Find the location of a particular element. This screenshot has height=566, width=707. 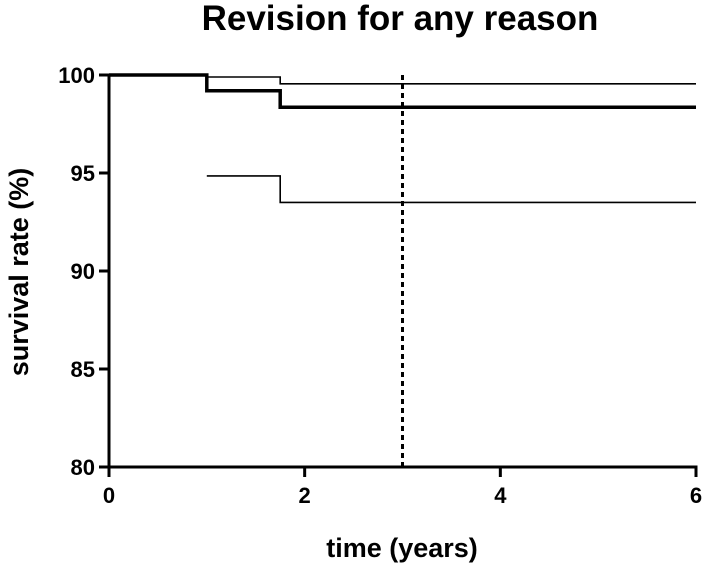

x-tick-label-3: 6 is located at coordinates (696, 495).